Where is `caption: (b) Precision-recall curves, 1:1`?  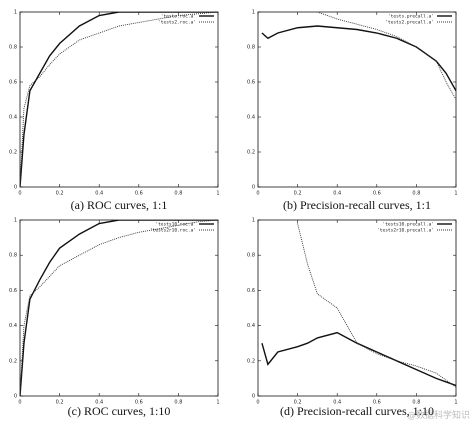 caption: (b) Precision-recall curves, 1:1 is located at coordinates (357, 205).